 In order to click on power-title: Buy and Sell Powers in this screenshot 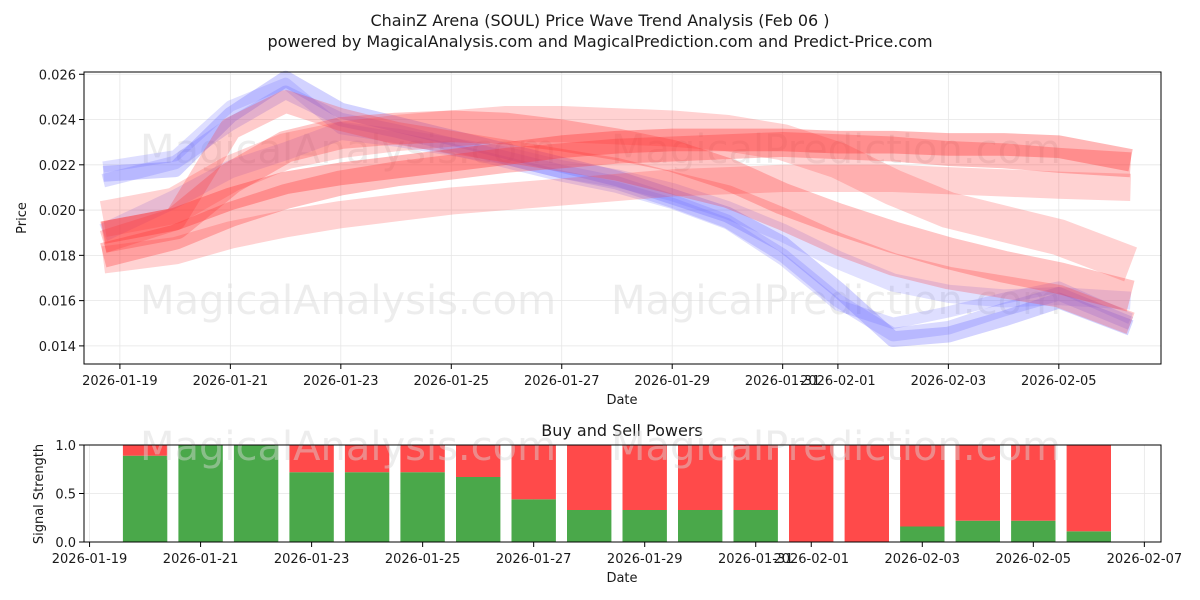, I will do `click(622, 430)`.